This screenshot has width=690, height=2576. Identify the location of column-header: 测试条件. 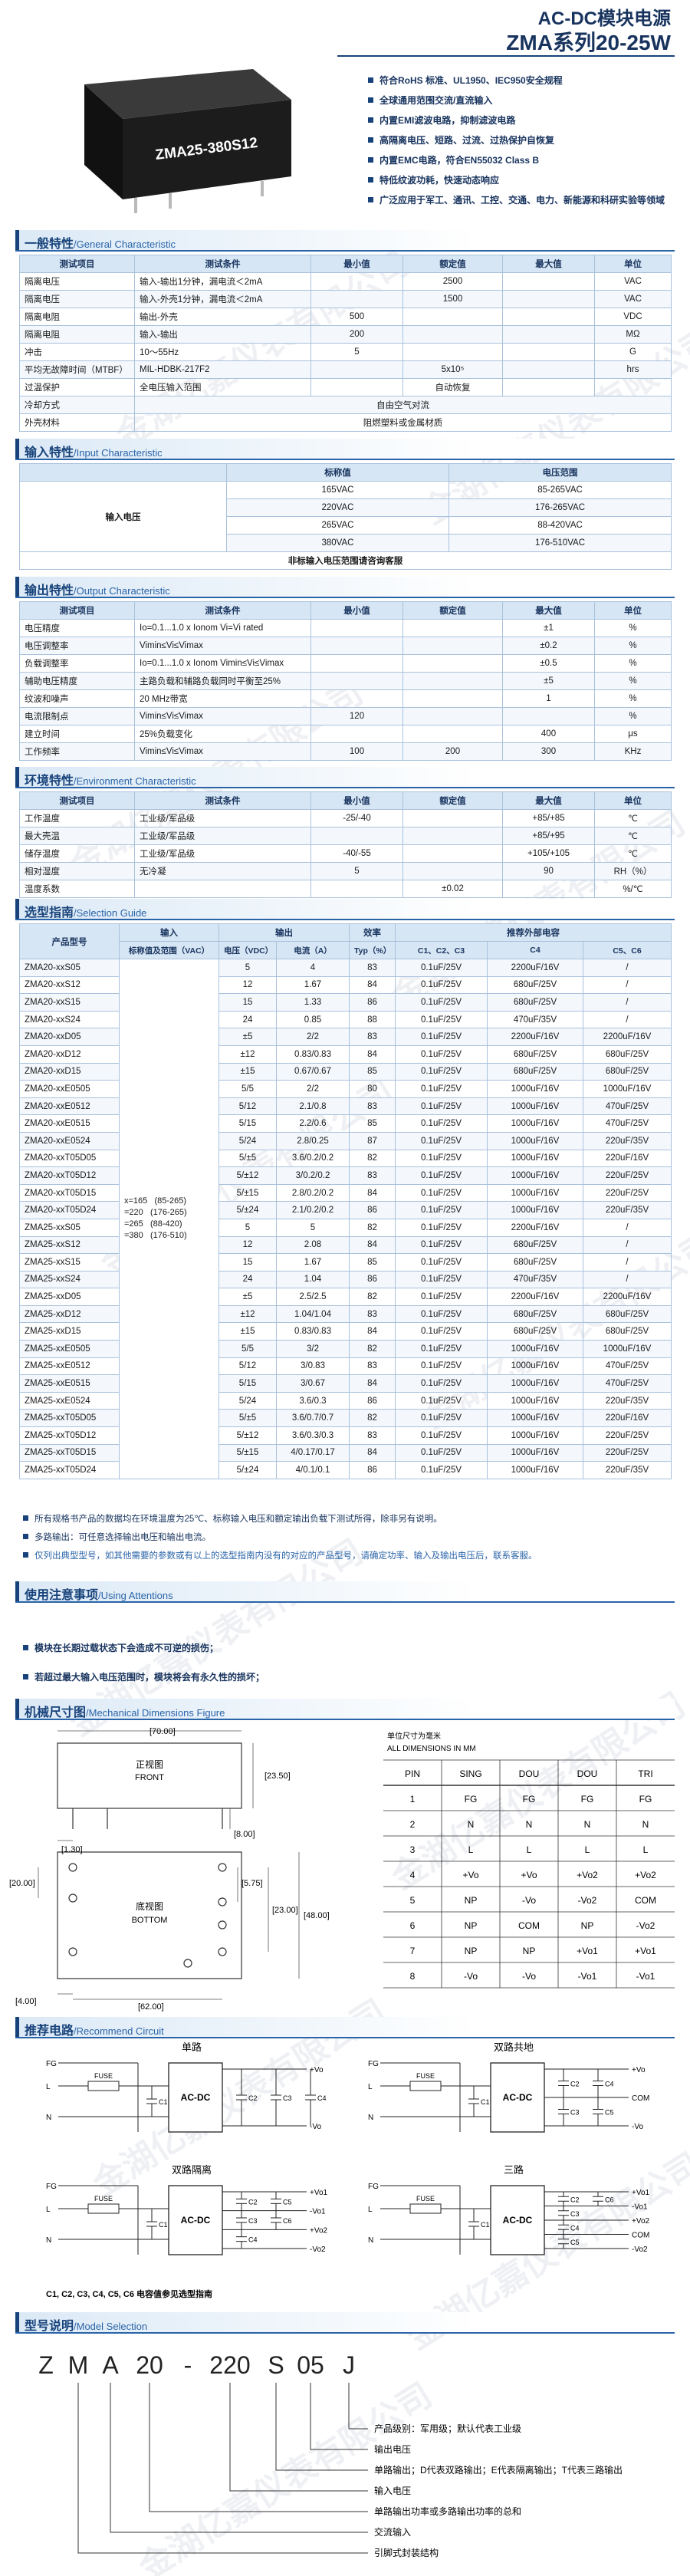
(222, 264).